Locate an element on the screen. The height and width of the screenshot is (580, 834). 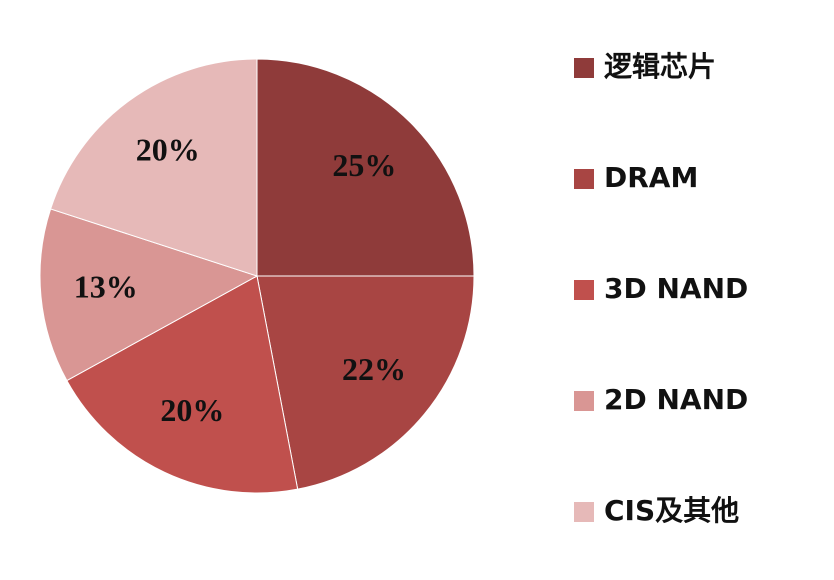
legend-label: 3D NAND is located at coordinates (676, 288).